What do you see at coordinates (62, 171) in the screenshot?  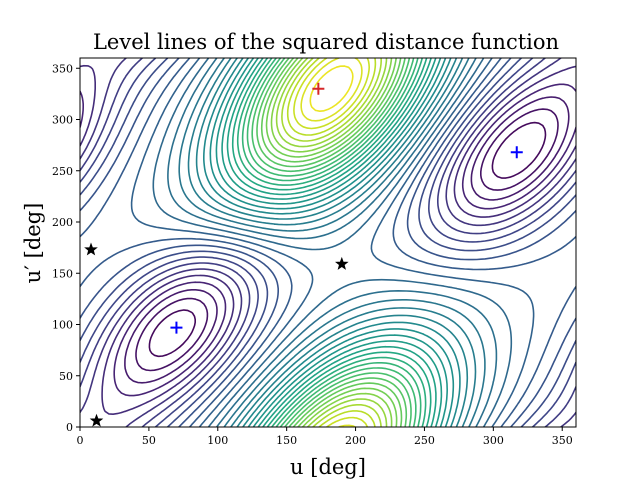 I see `y-tick-label: 250` at bounding box center [62, 171].